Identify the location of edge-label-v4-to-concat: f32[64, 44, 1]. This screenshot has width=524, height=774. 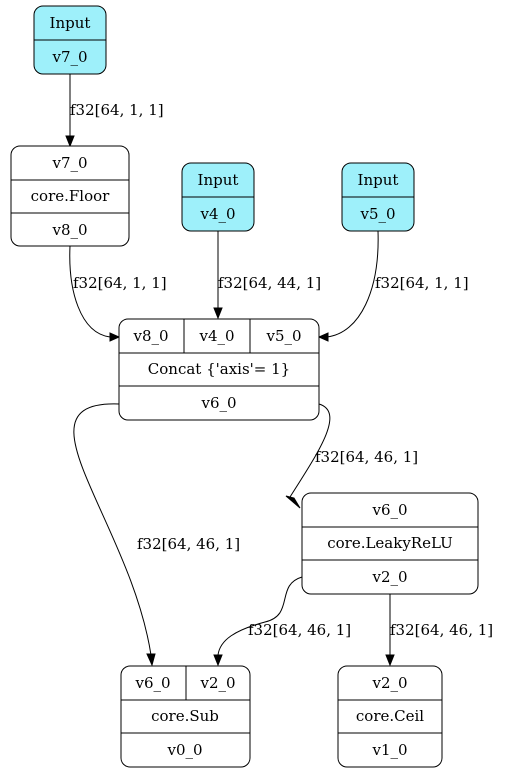
(269, 283).